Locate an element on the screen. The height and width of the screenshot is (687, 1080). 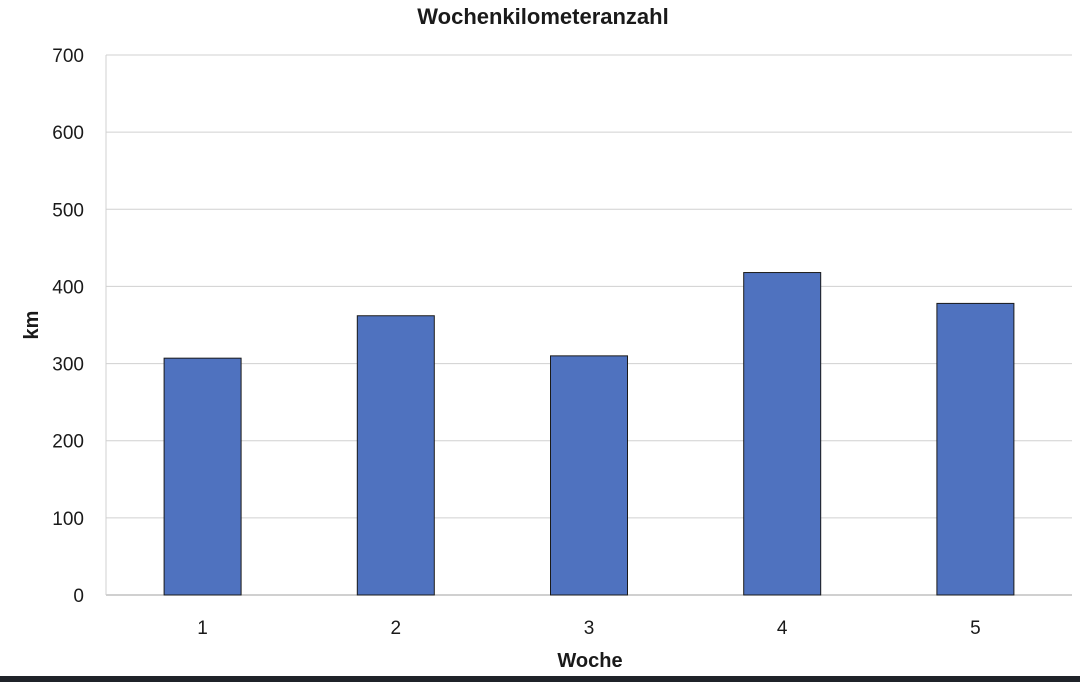
y-tick-label: 300 is located at coordinates (68, 365).